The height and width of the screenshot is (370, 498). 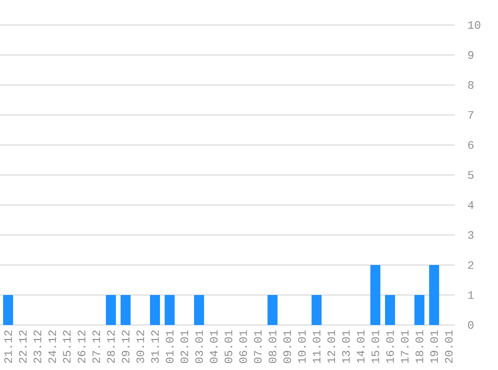 What do you see at coordinates (302, 346) in the screenshot?
I see `x-tick-label: 10.01` at bounding box center [302, 346].